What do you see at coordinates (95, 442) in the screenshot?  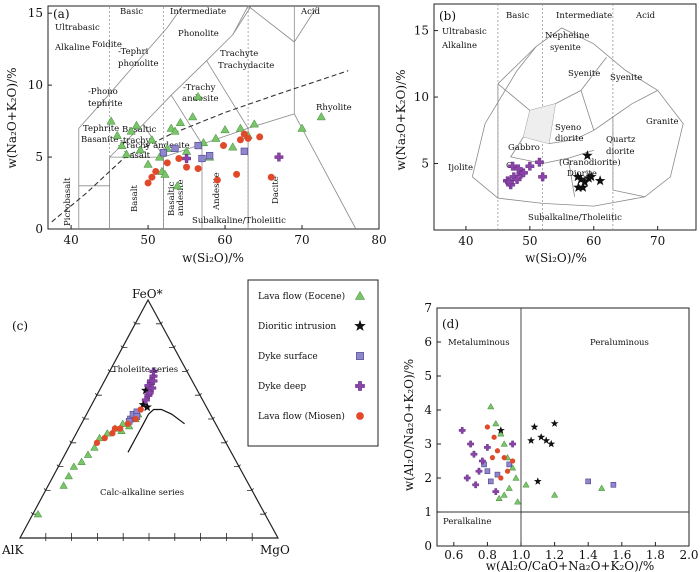 I see `panel-c-points` at bounding box center [95, 442].